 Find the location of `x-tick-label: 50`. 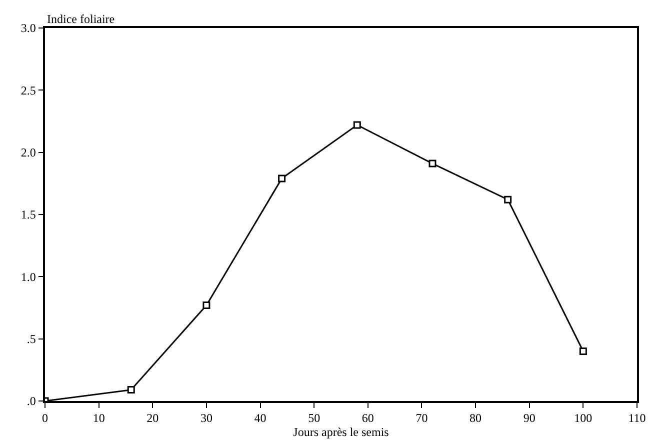

x-tick-label: 50 is located at coordinates (314, 418).